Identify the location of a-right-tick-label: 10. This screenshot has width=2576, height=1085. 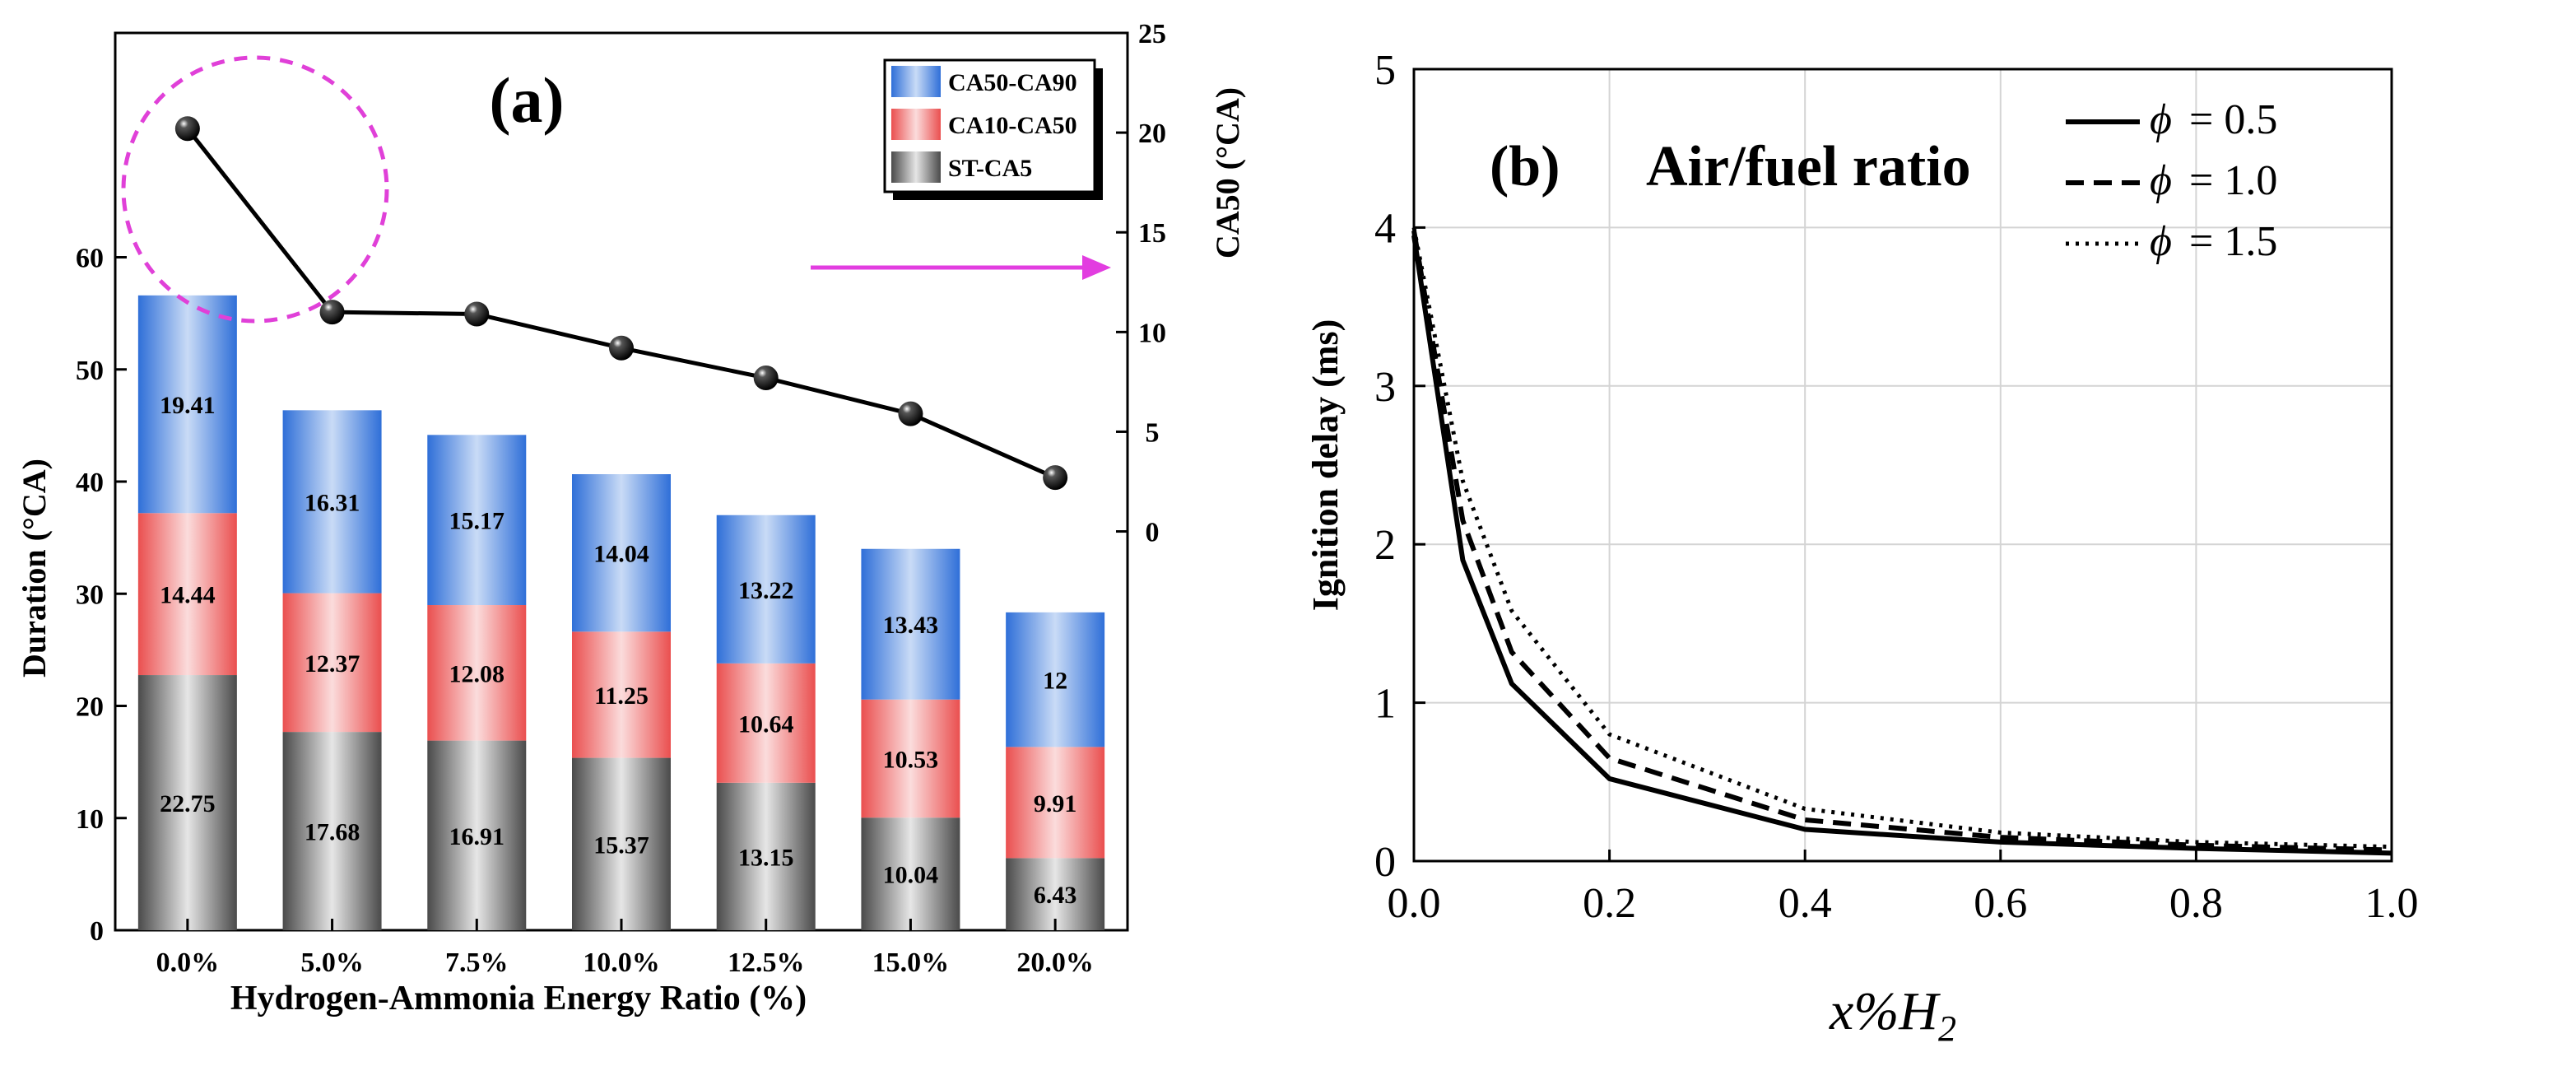
(1152, 333).